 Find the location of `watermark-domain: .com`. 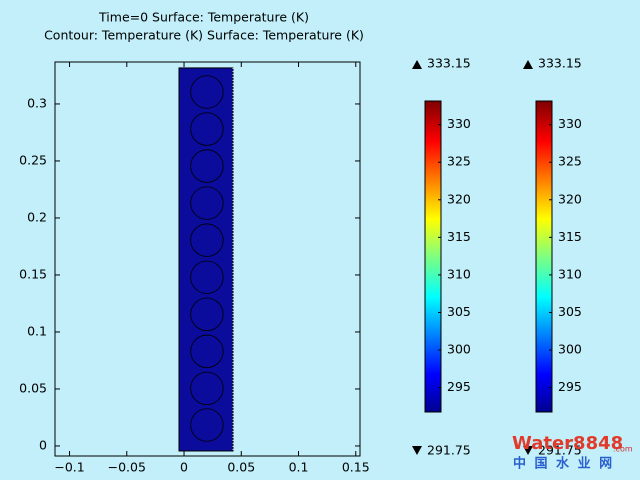

watermark-domain: .com is located at coordinates (623, 449).